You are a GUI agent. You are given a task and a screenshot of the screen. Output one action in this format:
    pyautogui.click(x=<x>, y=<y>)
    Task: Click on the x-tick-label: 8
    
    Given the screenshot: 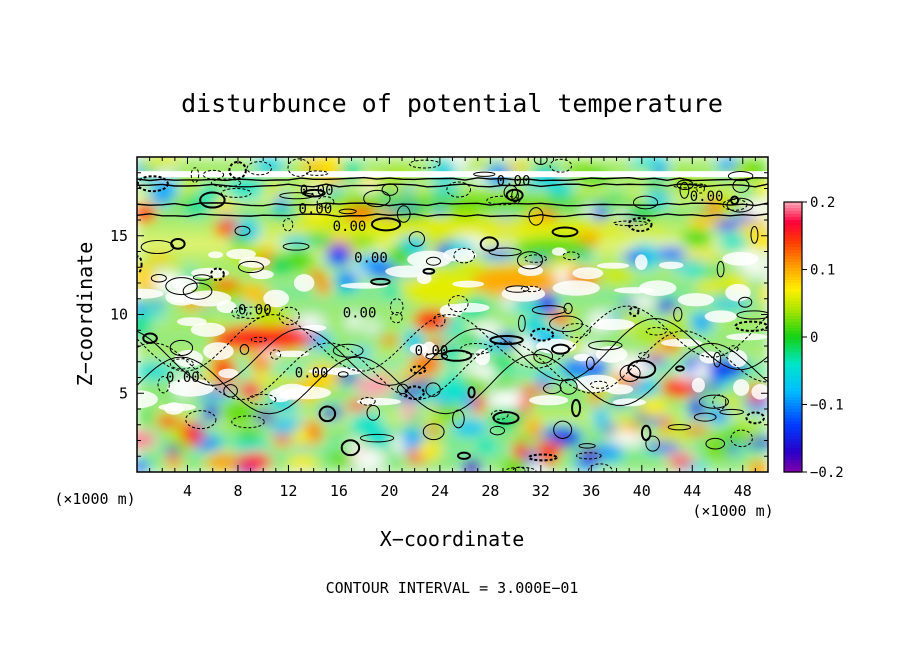 What is the action you would take?
    pyautogui.click(x=237, y=491)
    